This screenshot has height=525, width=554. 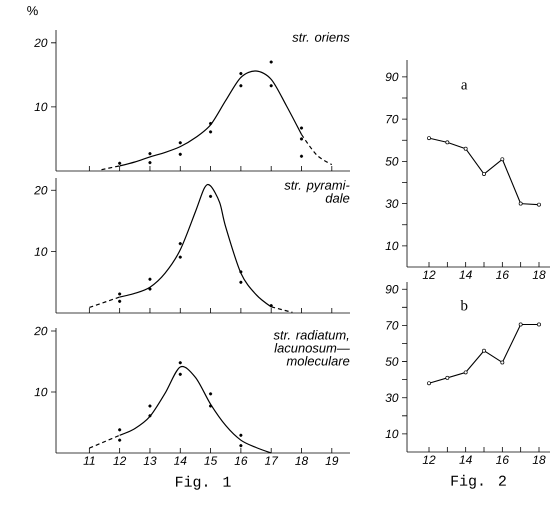 I want to click on text: a, so click(x=464, y=86).